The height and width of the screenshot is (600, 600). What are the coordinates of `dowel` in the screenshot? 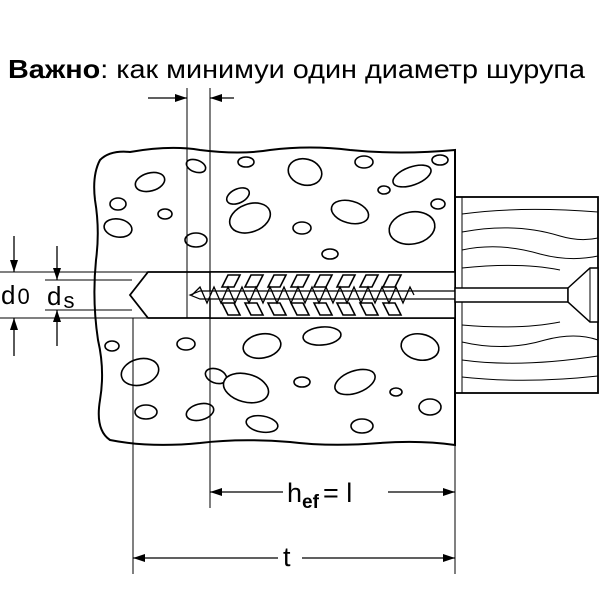 It's located at (332, 295).